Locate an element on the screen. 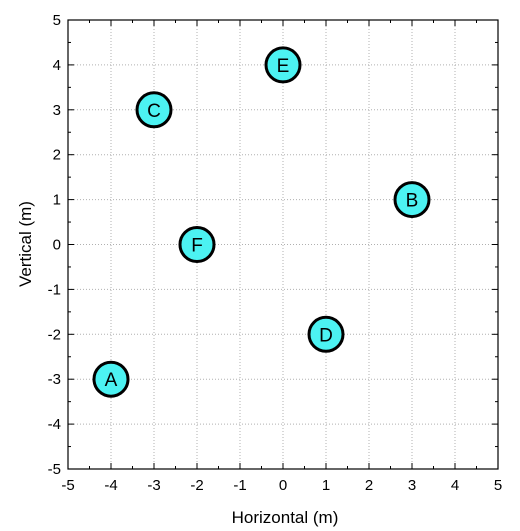 The height and width of the screenshot is (531, 520). y-tick-label: 1 is located at coordinates (57, 200).